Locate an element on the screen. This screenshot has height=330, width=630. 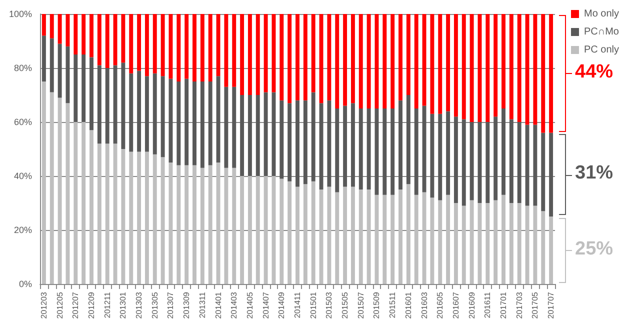
x-tick-label: 201507 is located at coordinates (361, 305).